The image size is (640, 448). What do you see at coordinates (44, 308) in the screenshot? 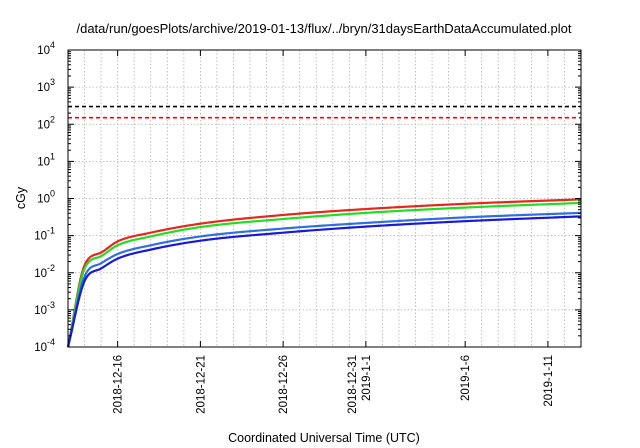
I see `y-tick-label: 10⁻³` at bounding box center [44, 308].